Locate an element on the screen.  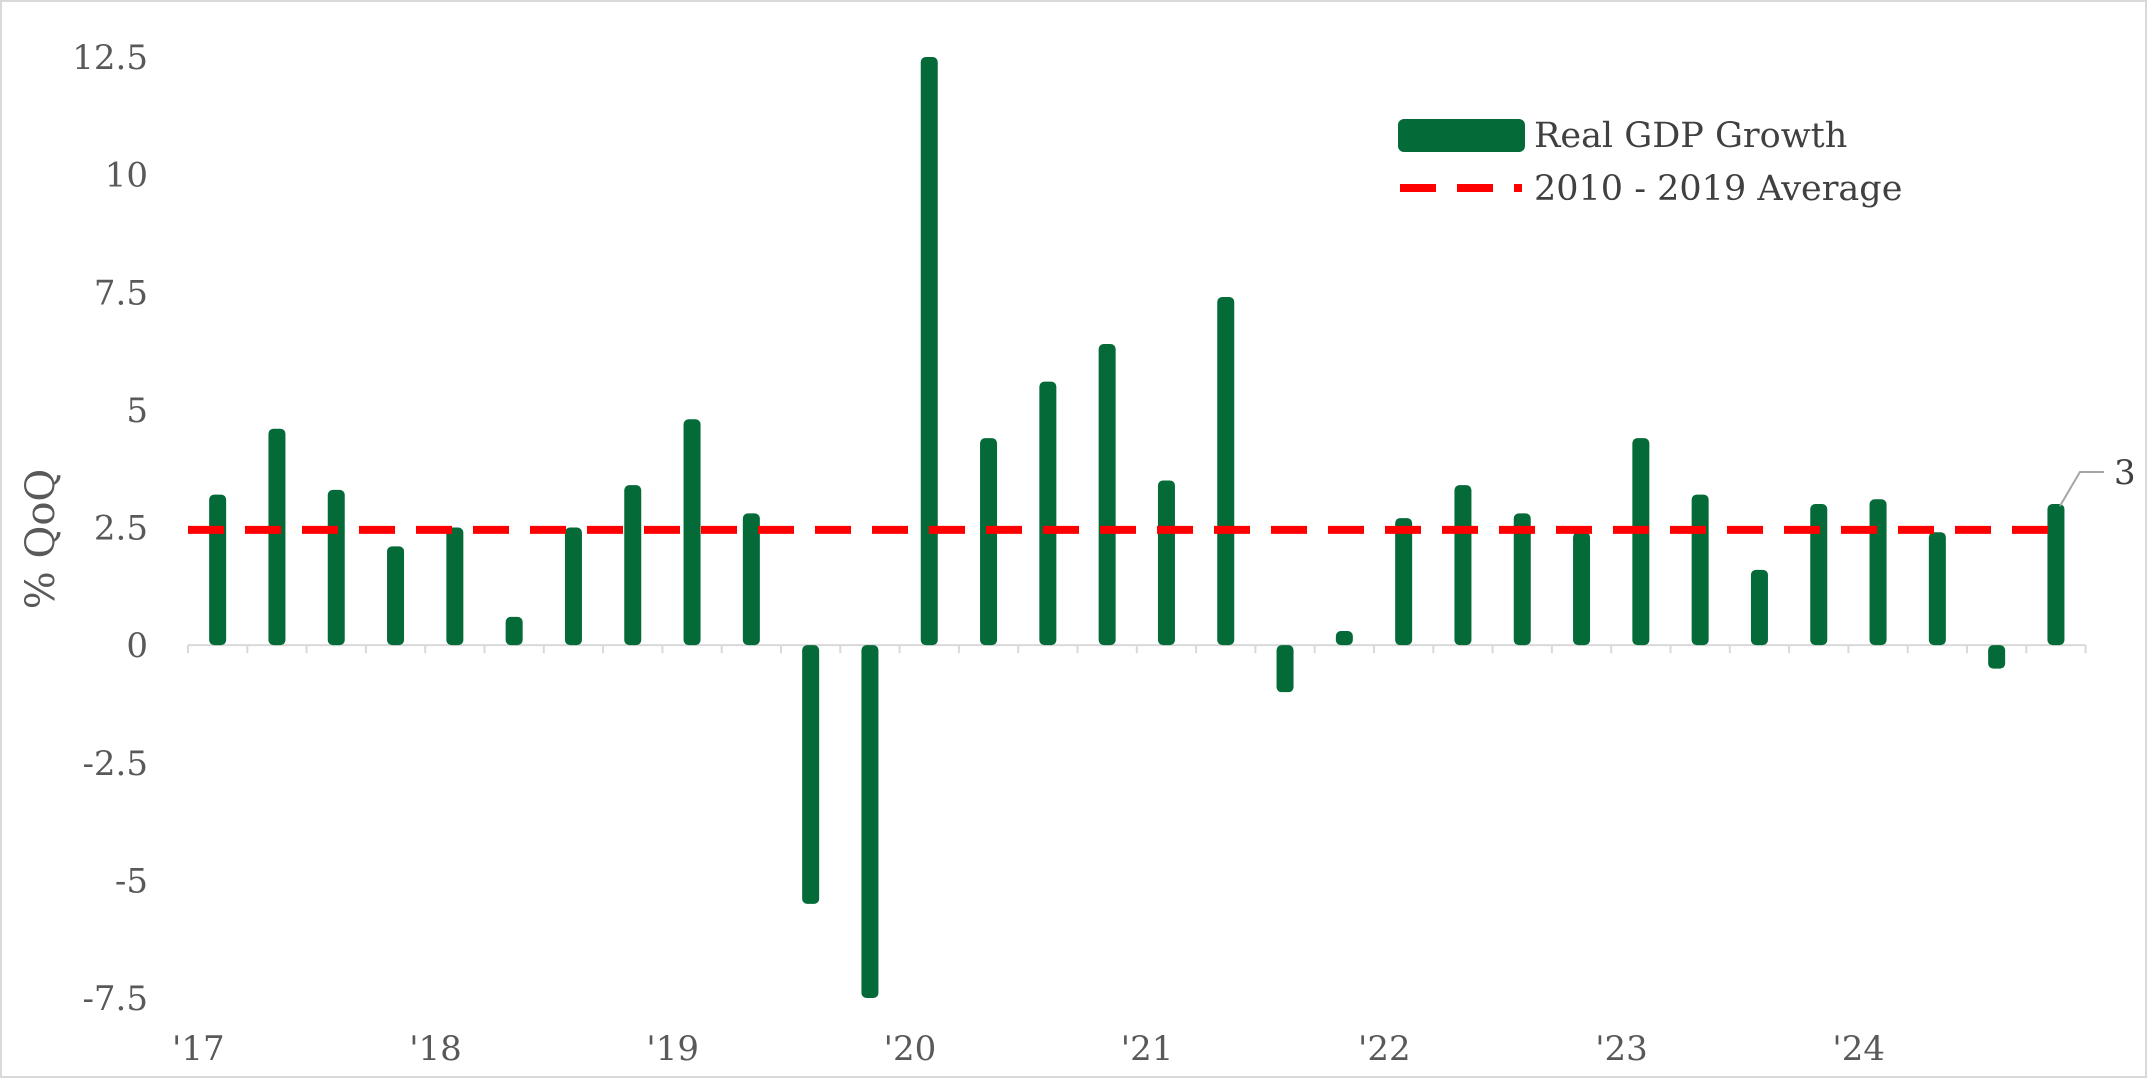
data-label: 3 is located at coordinates (2125, 473).